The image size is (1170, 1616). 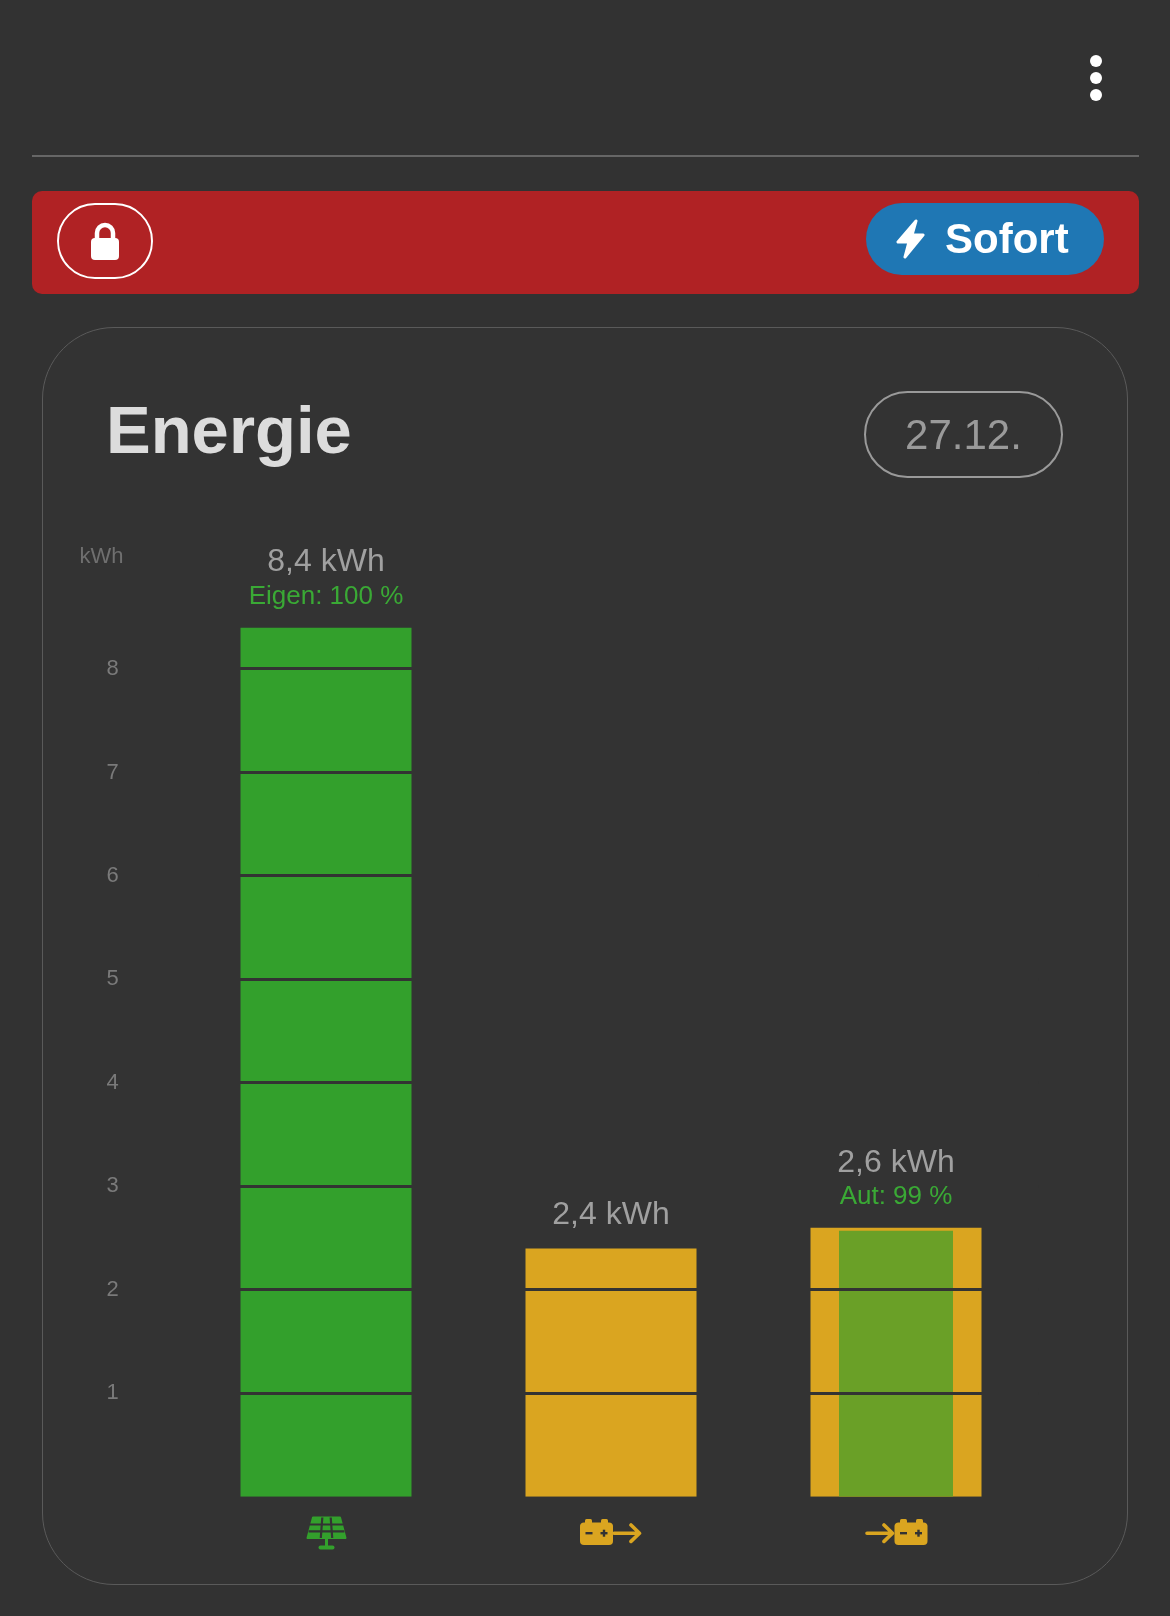 I want to click on y-tick-label: 8, so click(x=112, y=668).